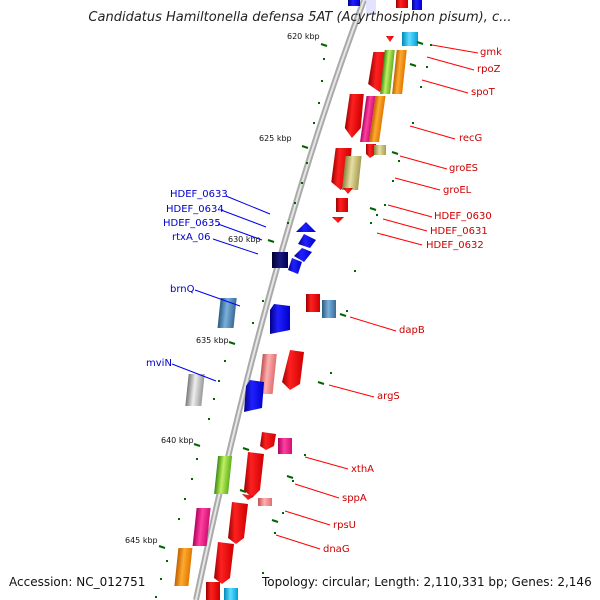 Image resolution: width=600 pixels, height=600 pixels. I want to click on gene-label-rtxA_06: rtxA_06, so click(191, 237).